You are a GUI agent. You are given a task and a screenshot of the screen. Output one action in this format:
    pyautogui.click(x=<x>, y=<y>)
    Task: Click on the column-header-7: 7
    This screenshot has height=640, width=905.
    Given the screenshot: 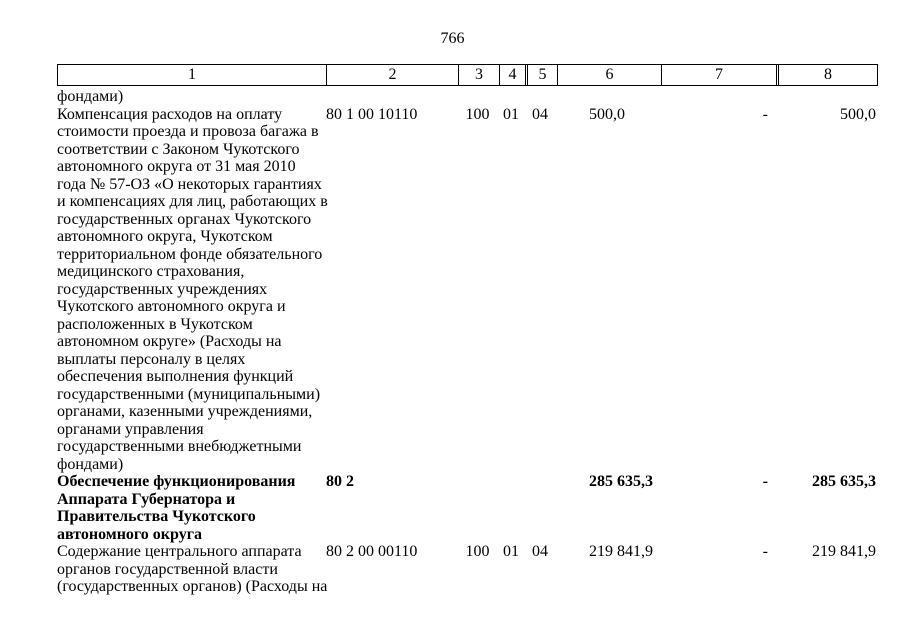 What is the action you would take?
    pyautogui.click(x=718, y=75)
    